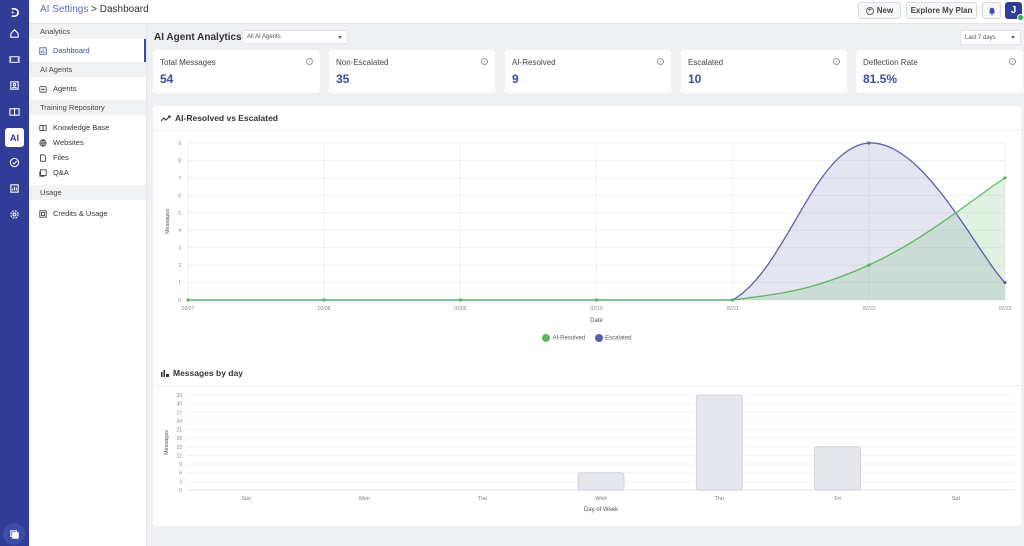  Describe the element at coordinates (179, 179) in the screenshot. I see `svg-text: 7` at that location.